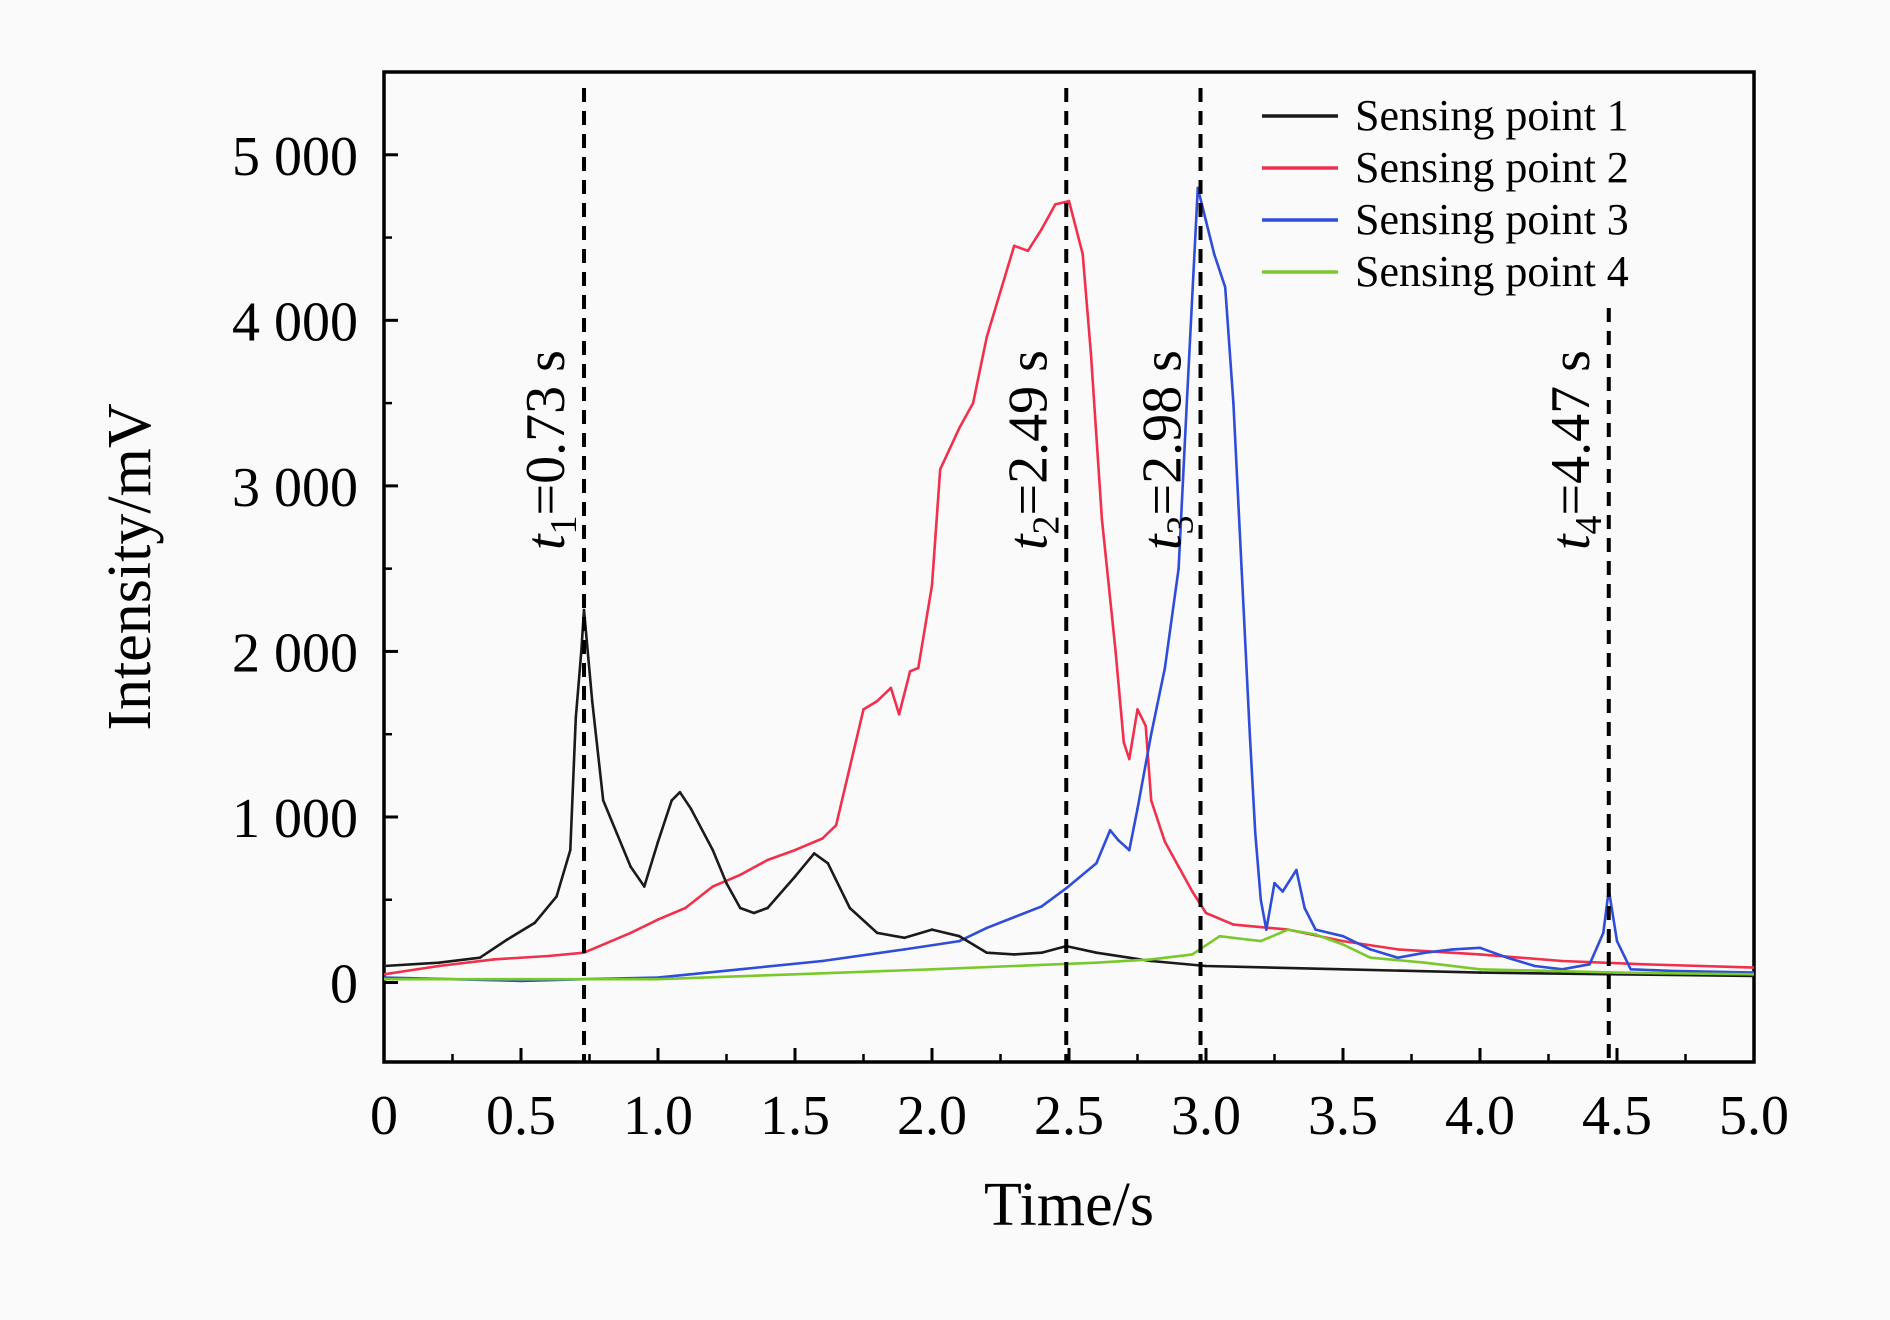 This screenshot has width=1890, height=1320. What do you see at coordinates (546, 432) in the screenshot?
I see `marker-value: =0.73 s` at bounding box center [546, 432].